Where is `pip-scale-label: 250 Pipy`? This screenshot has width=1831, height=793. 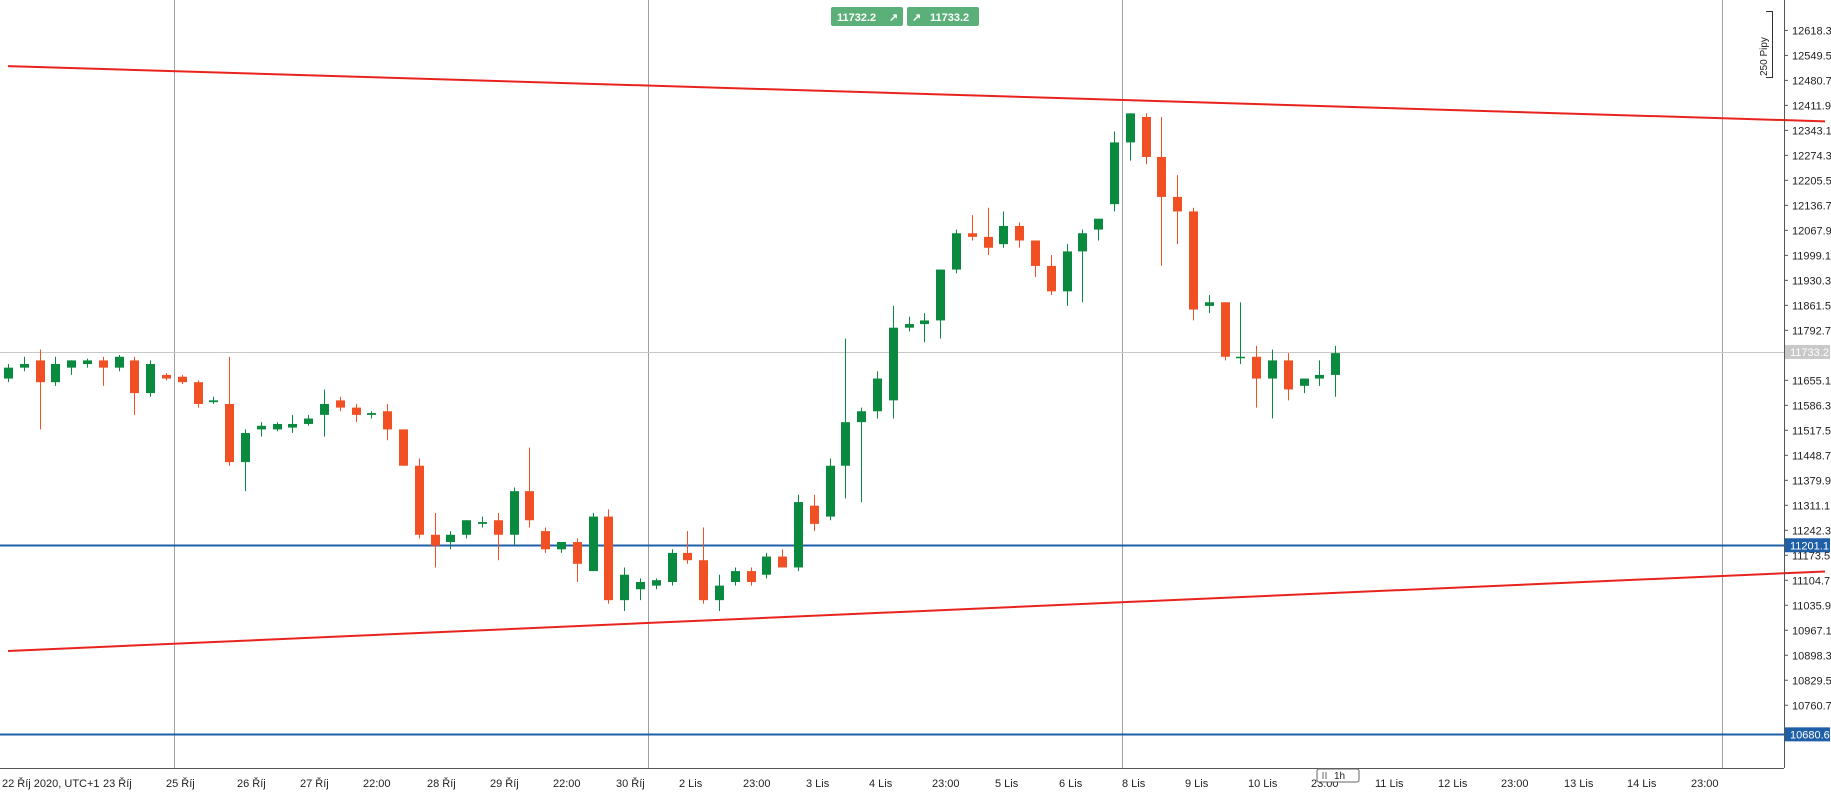
pip-scale-label: 250 Pipy is located at coordinates (1764, 56).